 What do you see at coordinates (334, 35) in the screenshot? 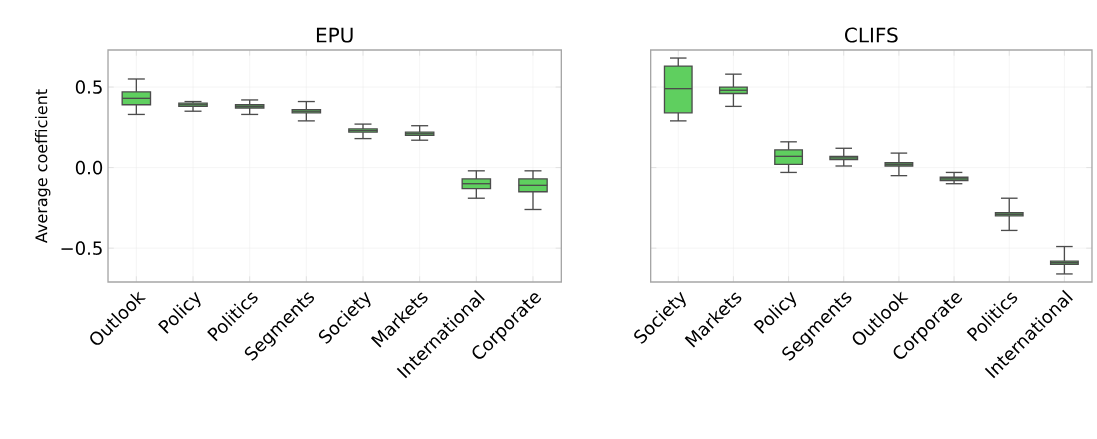
I see `chart-title: EPU` at bounding box center [334, 35].